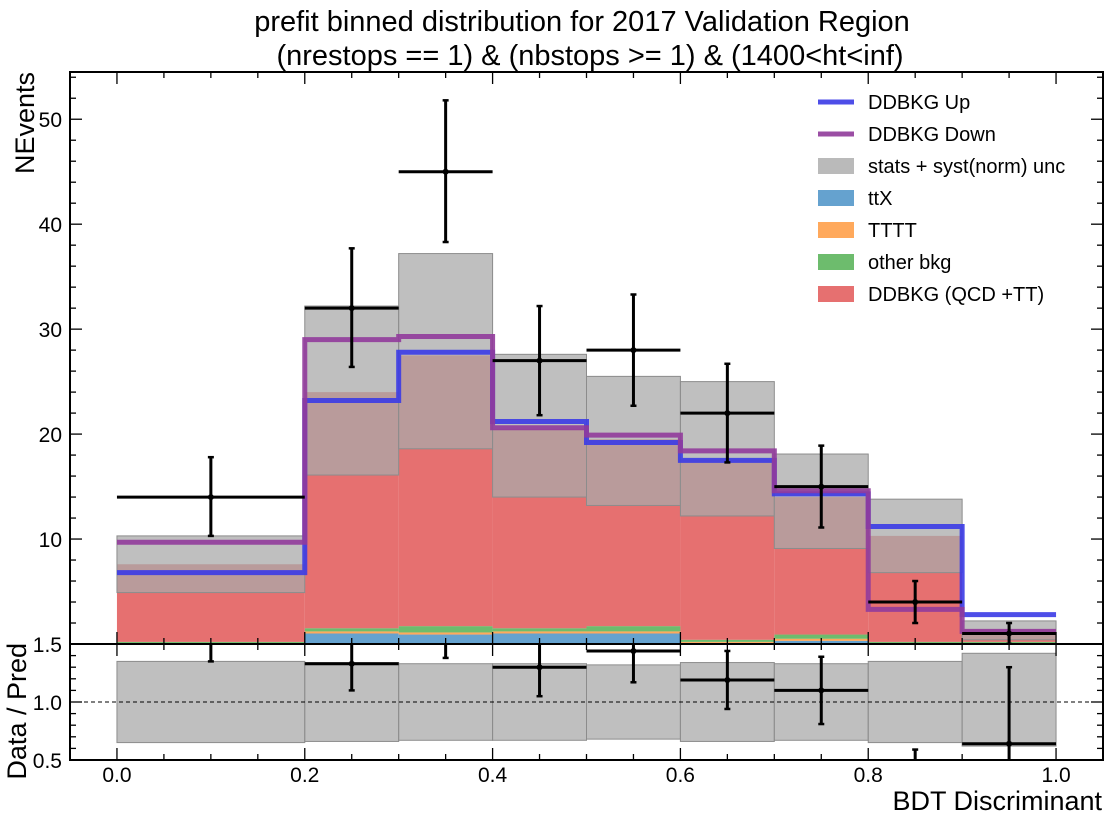 This screenshot has height=822, width=1110. Describe the element at coordinates (50, 435) in the screenshot. I see `y-tick-label-1: 20` at that location.